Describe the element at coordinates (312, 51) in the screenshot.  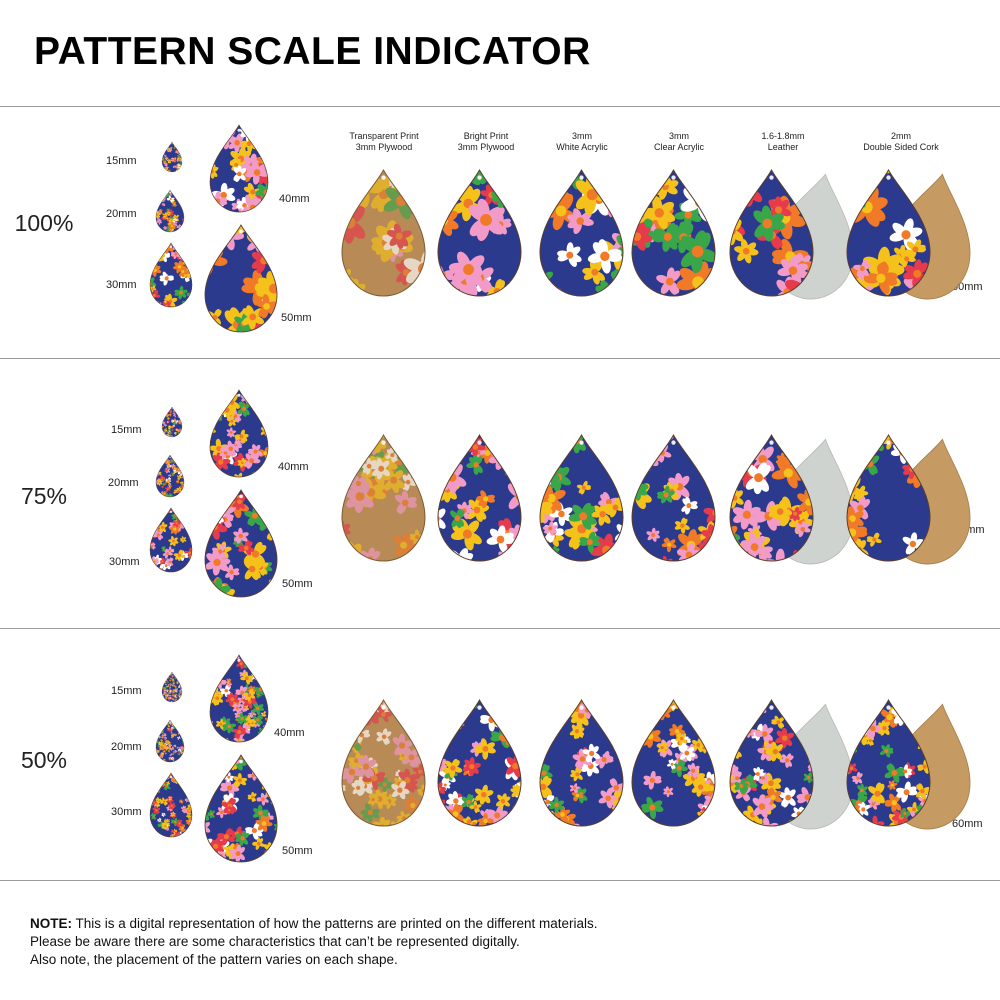
I see `page-title: PATTERN SCALE INDICATOR` at that location.